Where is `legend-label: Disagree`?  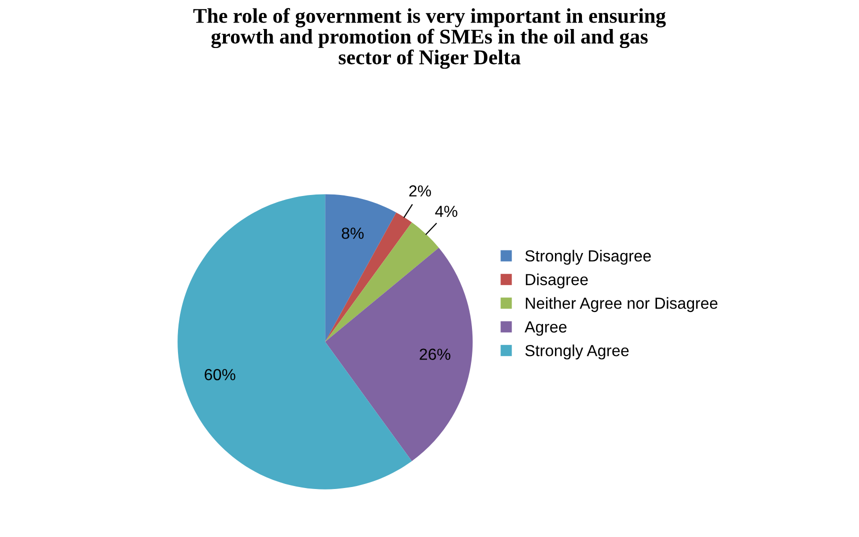 legend-label: Disagree is located at coordinates (557, 281).